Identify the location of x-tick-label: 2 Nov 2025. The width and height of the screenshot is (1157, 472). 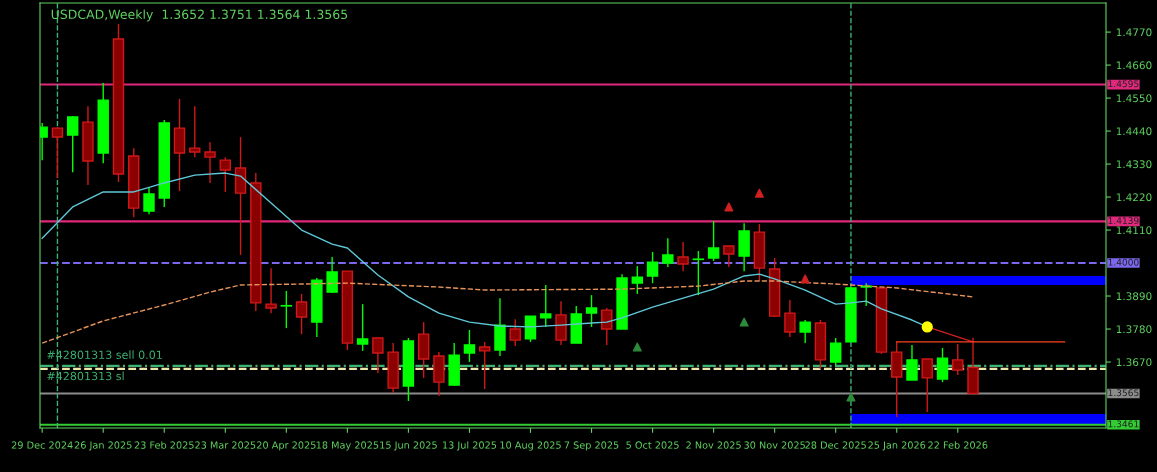
(713, 445).